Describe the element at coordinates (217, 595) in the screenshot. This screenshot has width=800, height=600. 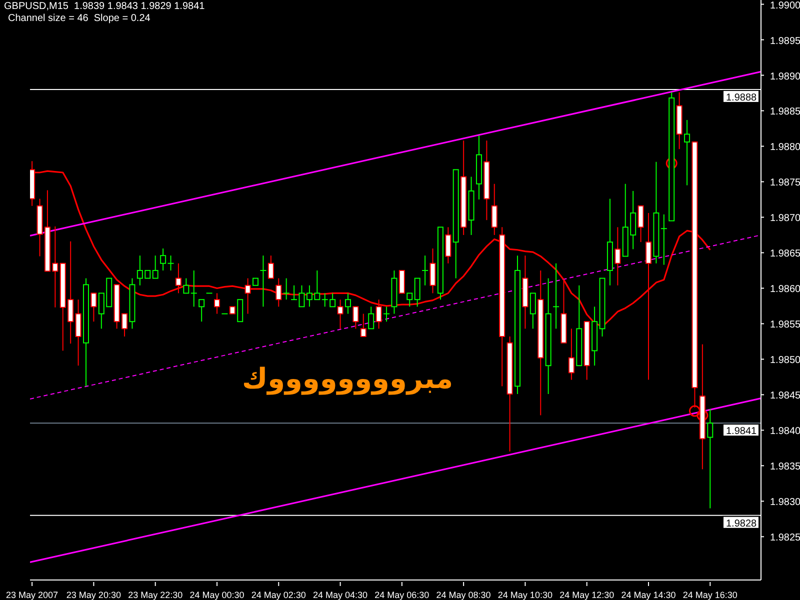
I see `x-tick-label: 24 May 00:30` at that location.